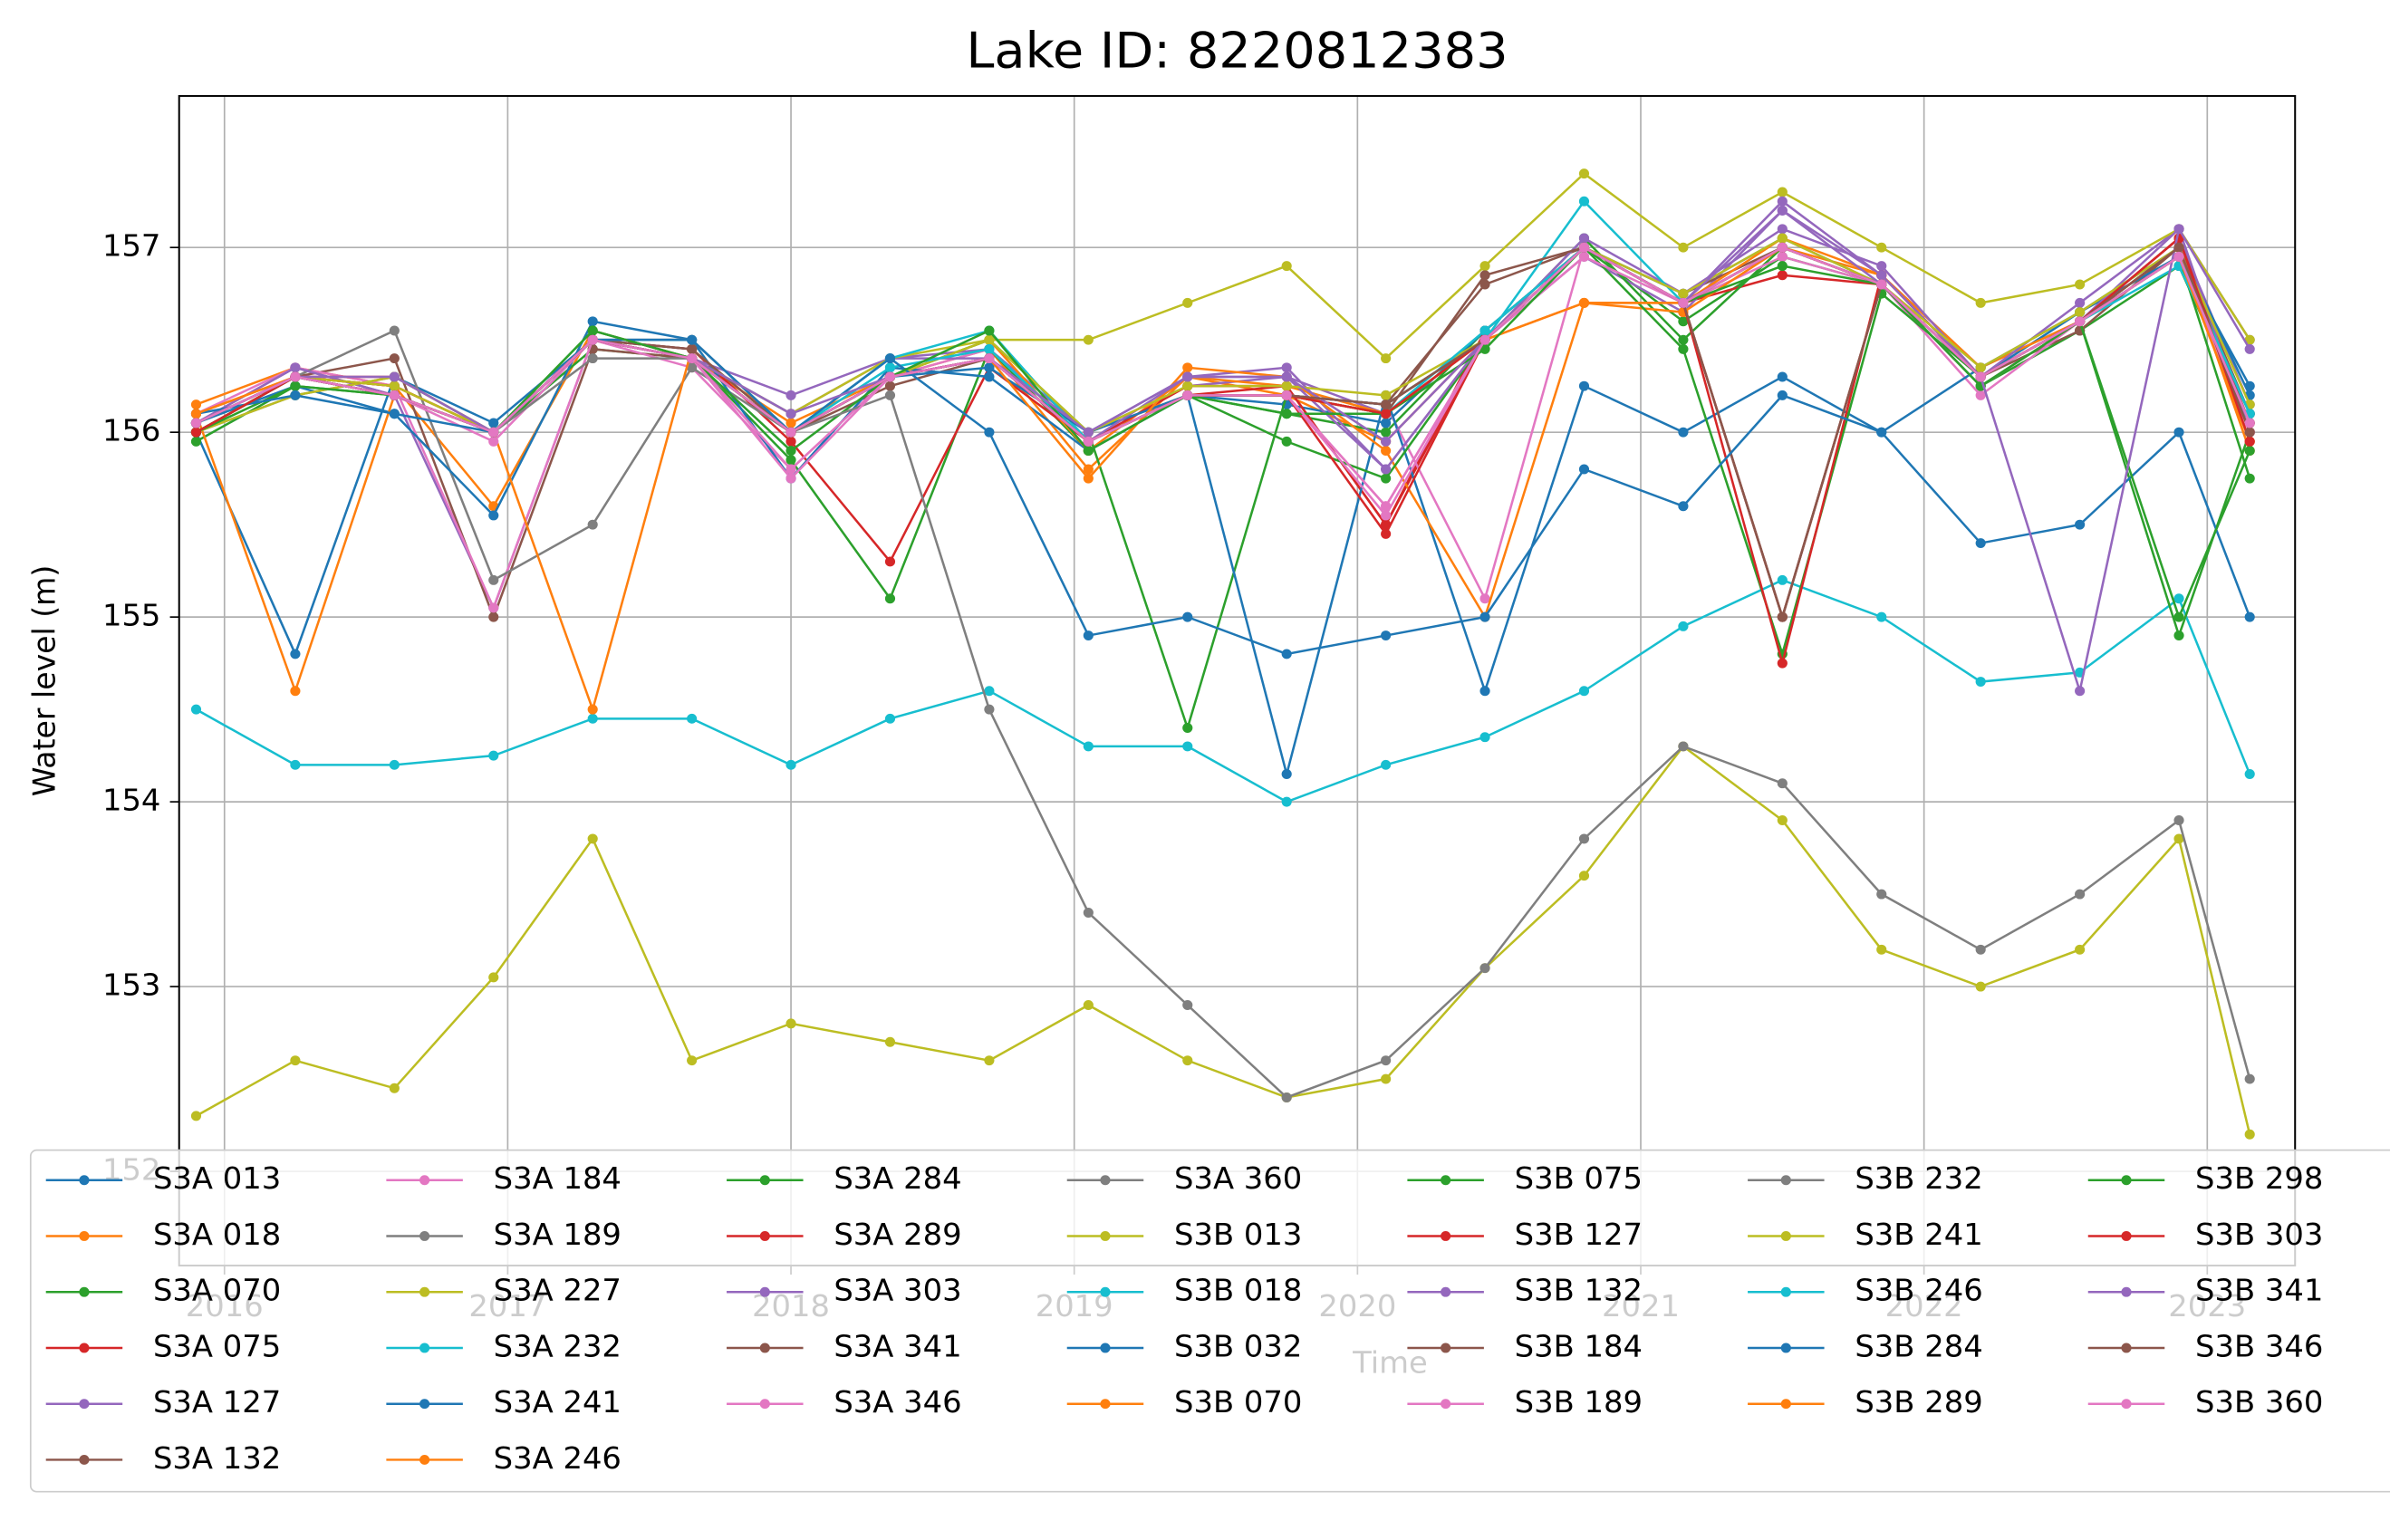 The image size is (2390, 1540). What do you see at coordinates (1525, 1402) in the screenshot?
I see `legend-item: S3B 189` at bounding box center [1525, 1402].